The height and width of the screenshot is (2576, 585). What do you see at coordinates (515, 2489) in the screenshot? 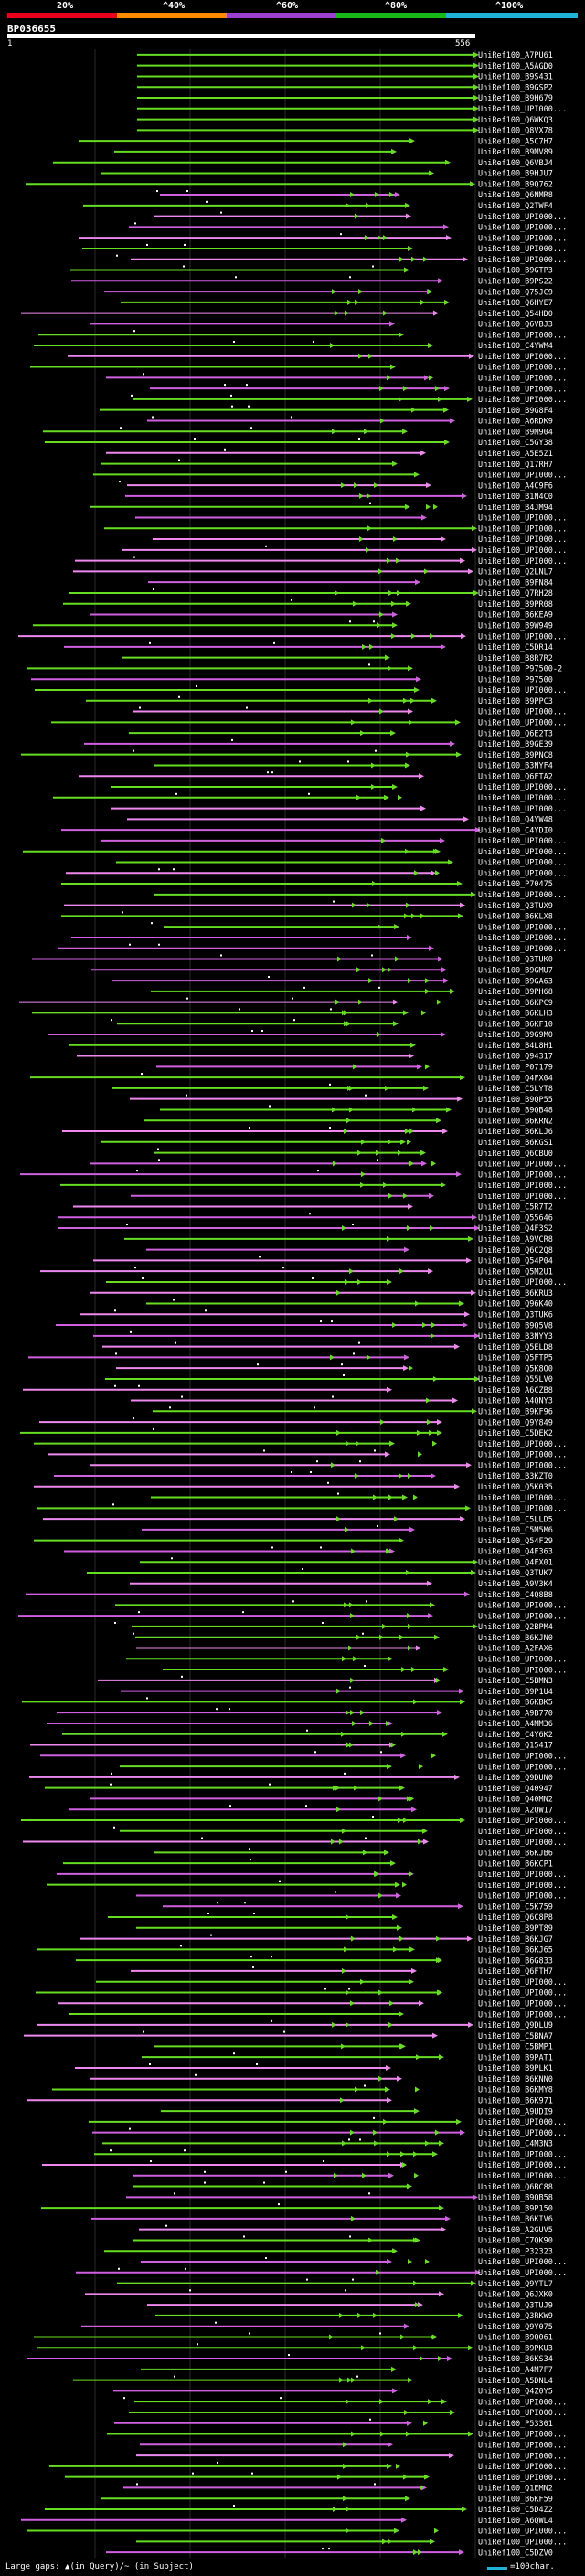
I see `hit-label: UniRef100_Q1EMN2` at bounding box center [515, 2489].